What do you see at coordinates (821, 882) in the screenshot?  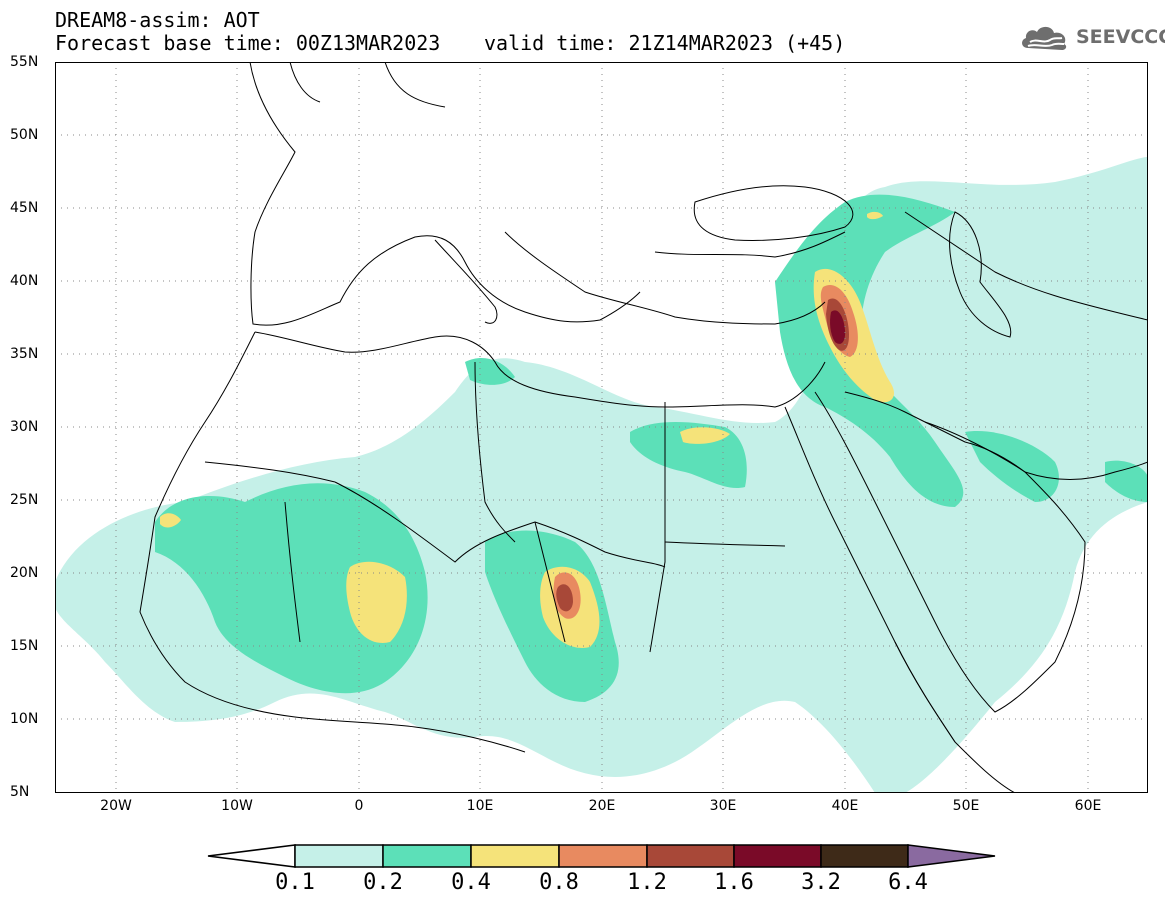 I see `colorbar-label: 3.2` at bounding box center [821, 882].